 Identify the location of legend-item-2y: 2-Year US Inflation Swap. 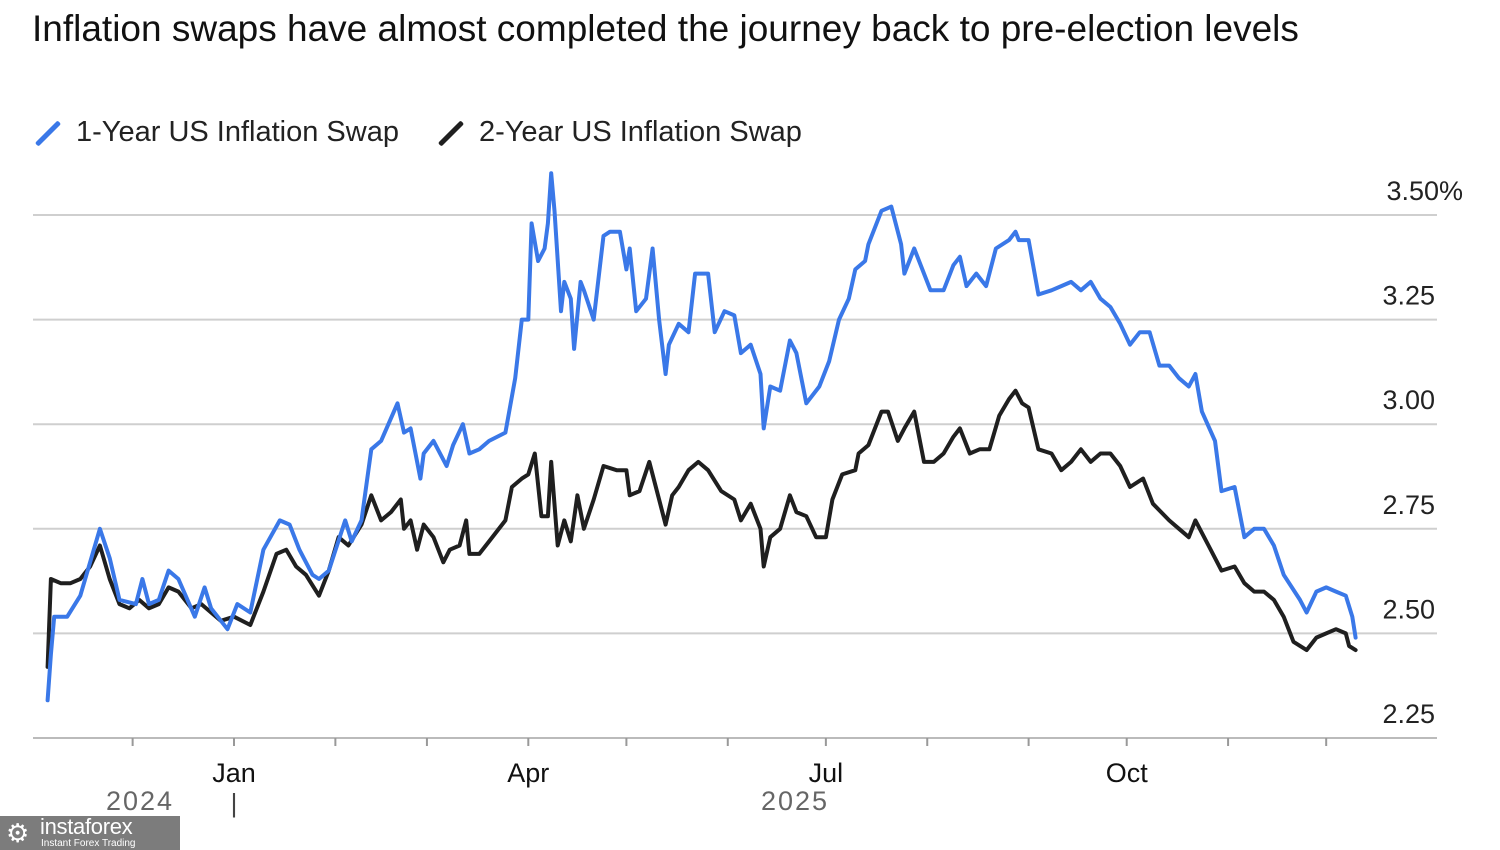
(619, 132).